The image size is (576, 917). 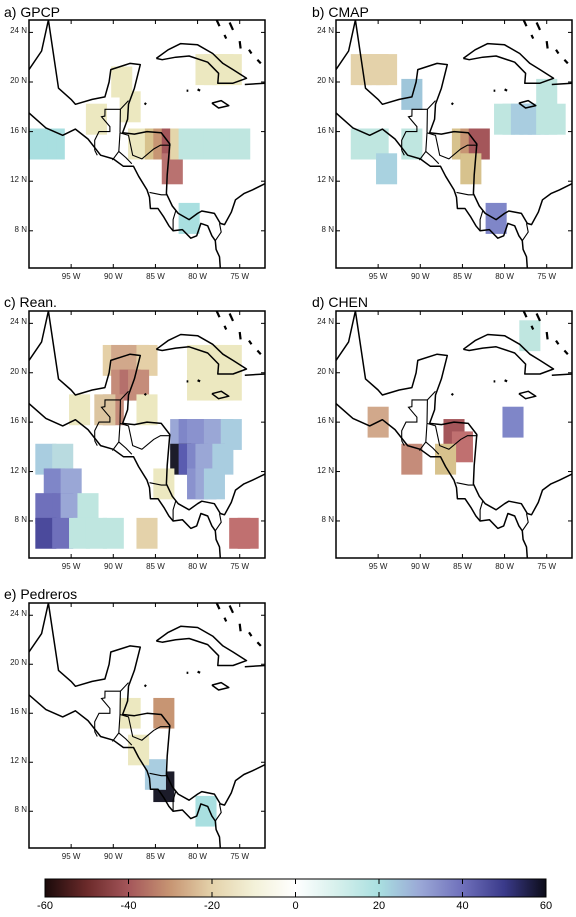 I want to click on colorbar-tick-label: -20, so click(x=212, y=906).